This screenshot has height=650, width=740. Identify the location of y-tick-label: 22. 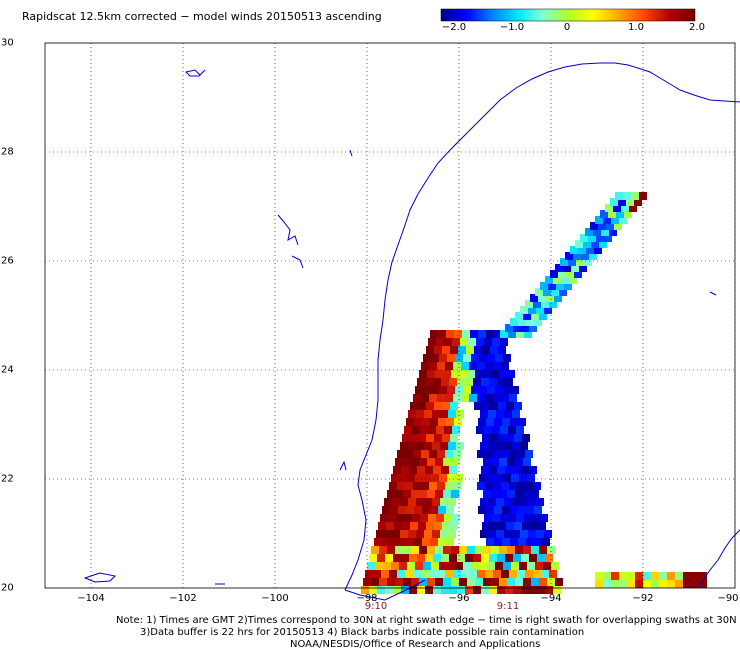
(7, 479).